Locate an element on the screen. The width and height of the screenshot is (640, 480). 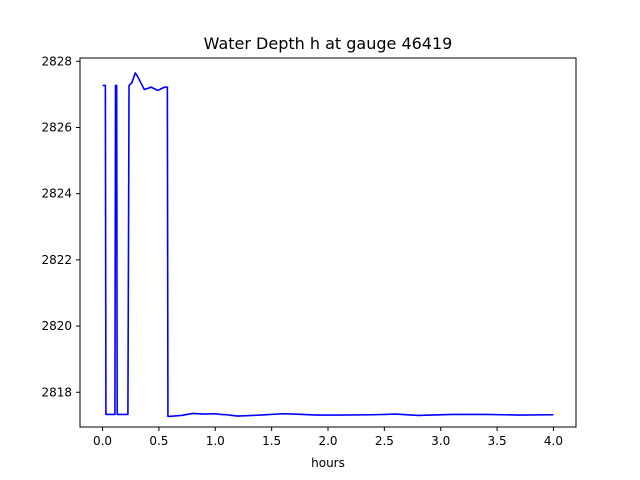
x-tick-label: 2.5 is located at coordinates (384, 441).